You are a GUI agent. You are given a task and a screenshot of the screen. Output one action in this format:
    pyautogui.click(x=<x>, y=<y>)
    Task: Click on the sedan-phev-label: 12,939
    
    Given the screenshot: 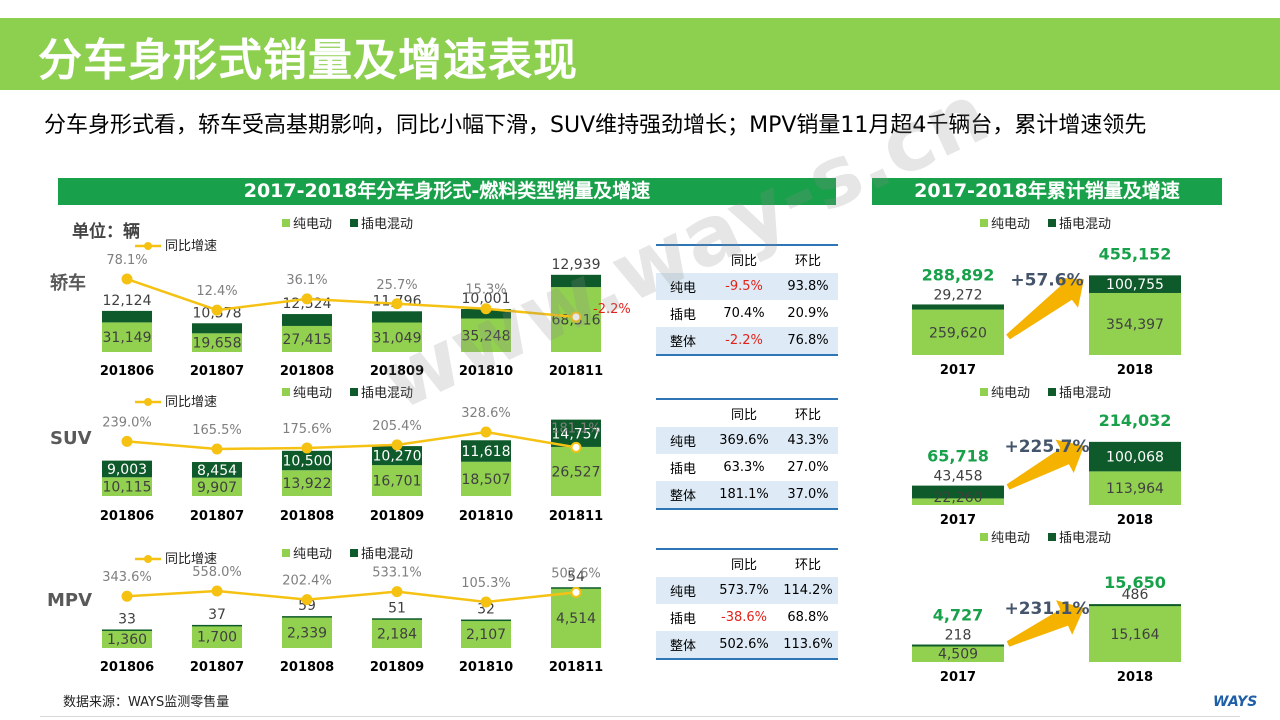 What is the action you would take?
    pyautogui.click(x=576, y=265)
    